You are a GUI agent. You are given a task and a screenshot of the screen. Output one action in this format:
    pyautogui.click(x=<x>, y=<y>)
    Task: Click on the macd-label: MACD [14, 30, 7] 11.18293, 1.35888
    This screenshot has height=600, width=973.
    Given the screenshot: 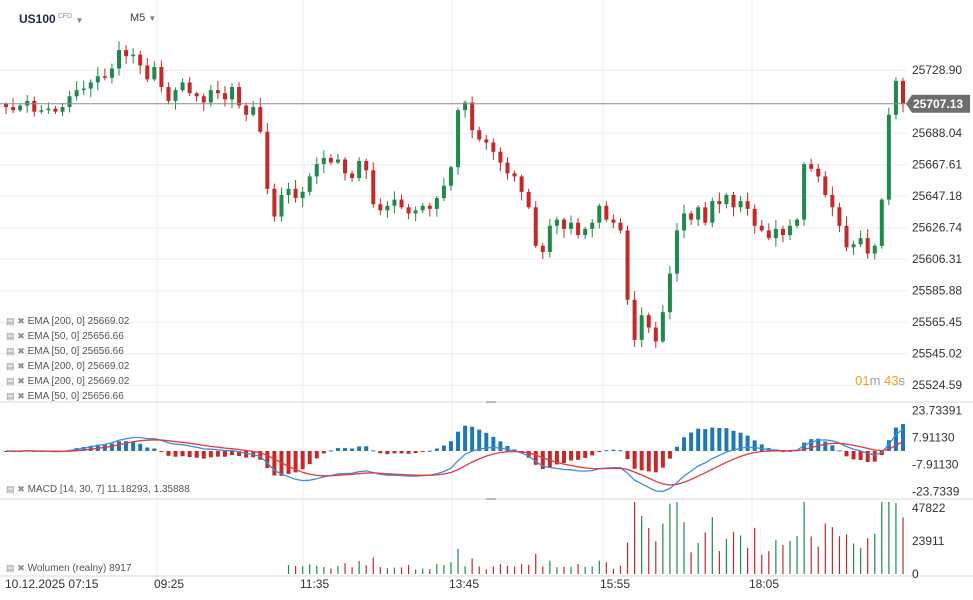 What is the action you would take?
    pyautogui.click(x=108, y=489)
    